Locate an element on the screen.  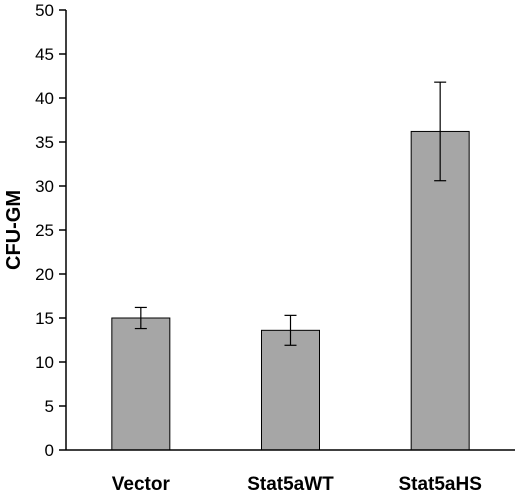
y-tick-label: 5 is located at coordinates (49, 406).